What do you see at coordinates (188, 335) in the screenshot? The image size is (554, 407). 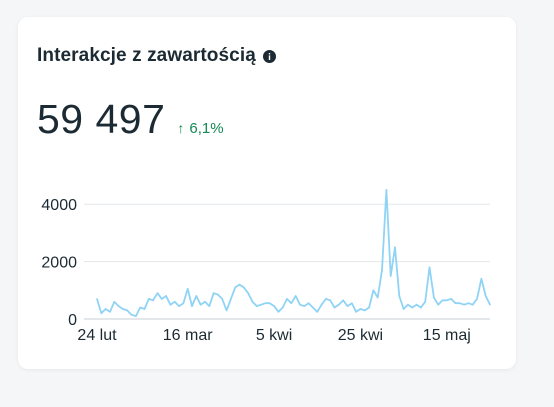 I see `x-tick-label: 16 mar` at bounding box center [188, 335].